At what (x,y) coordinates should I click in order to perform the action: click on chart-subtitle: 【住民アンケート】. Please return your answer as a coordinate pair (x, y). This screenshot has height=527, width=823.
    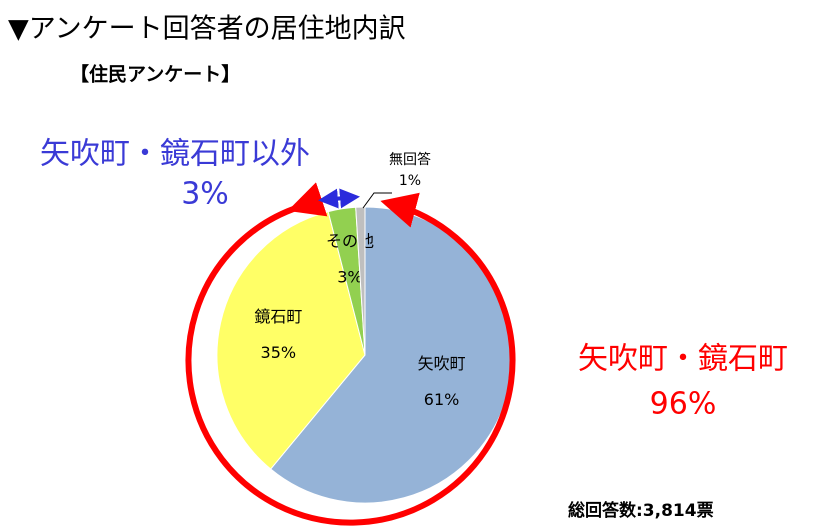
    Looking at the image, I should click on (155, 74).